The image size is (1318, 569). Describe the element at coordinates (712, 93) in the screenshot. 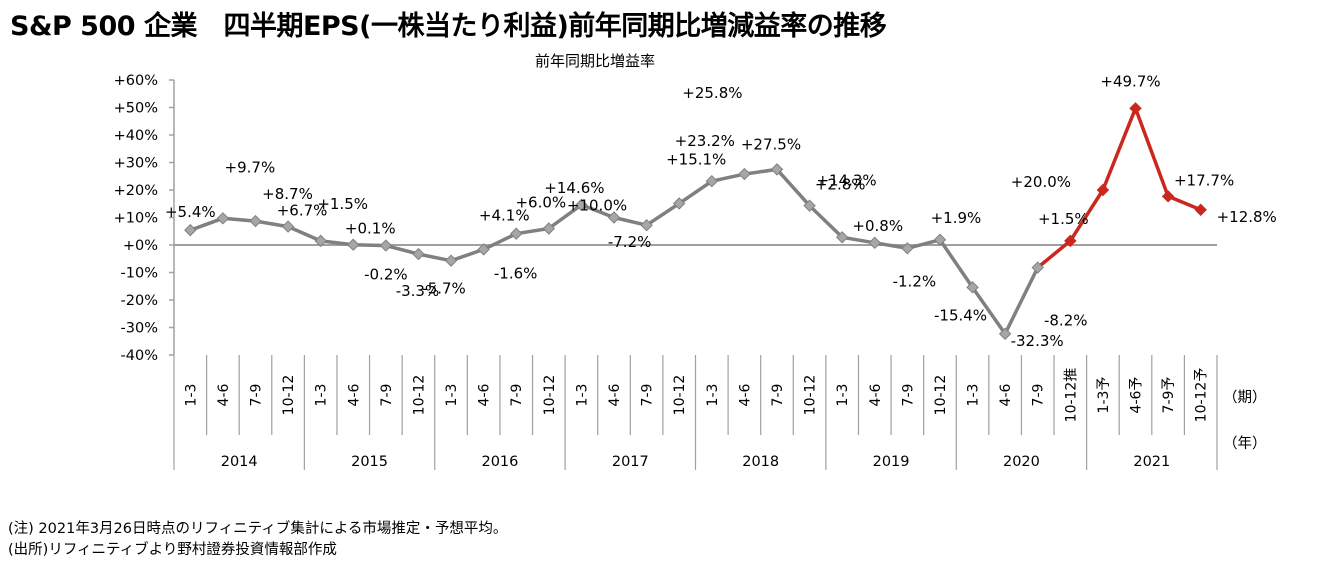

I see `data-label: +25.8%` at that location.